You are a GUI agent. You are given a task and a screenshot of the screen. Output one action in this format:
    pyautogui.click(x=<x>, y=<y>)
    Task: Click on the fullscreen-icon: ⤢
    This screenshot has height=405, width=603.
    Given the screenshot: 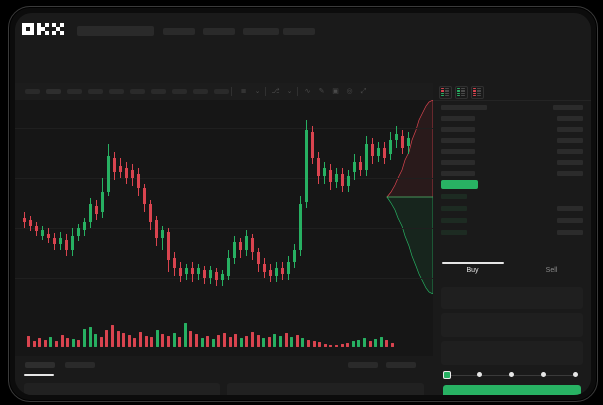 What is the action you would take?
    pyautogui.click(x=363, y=91)
    